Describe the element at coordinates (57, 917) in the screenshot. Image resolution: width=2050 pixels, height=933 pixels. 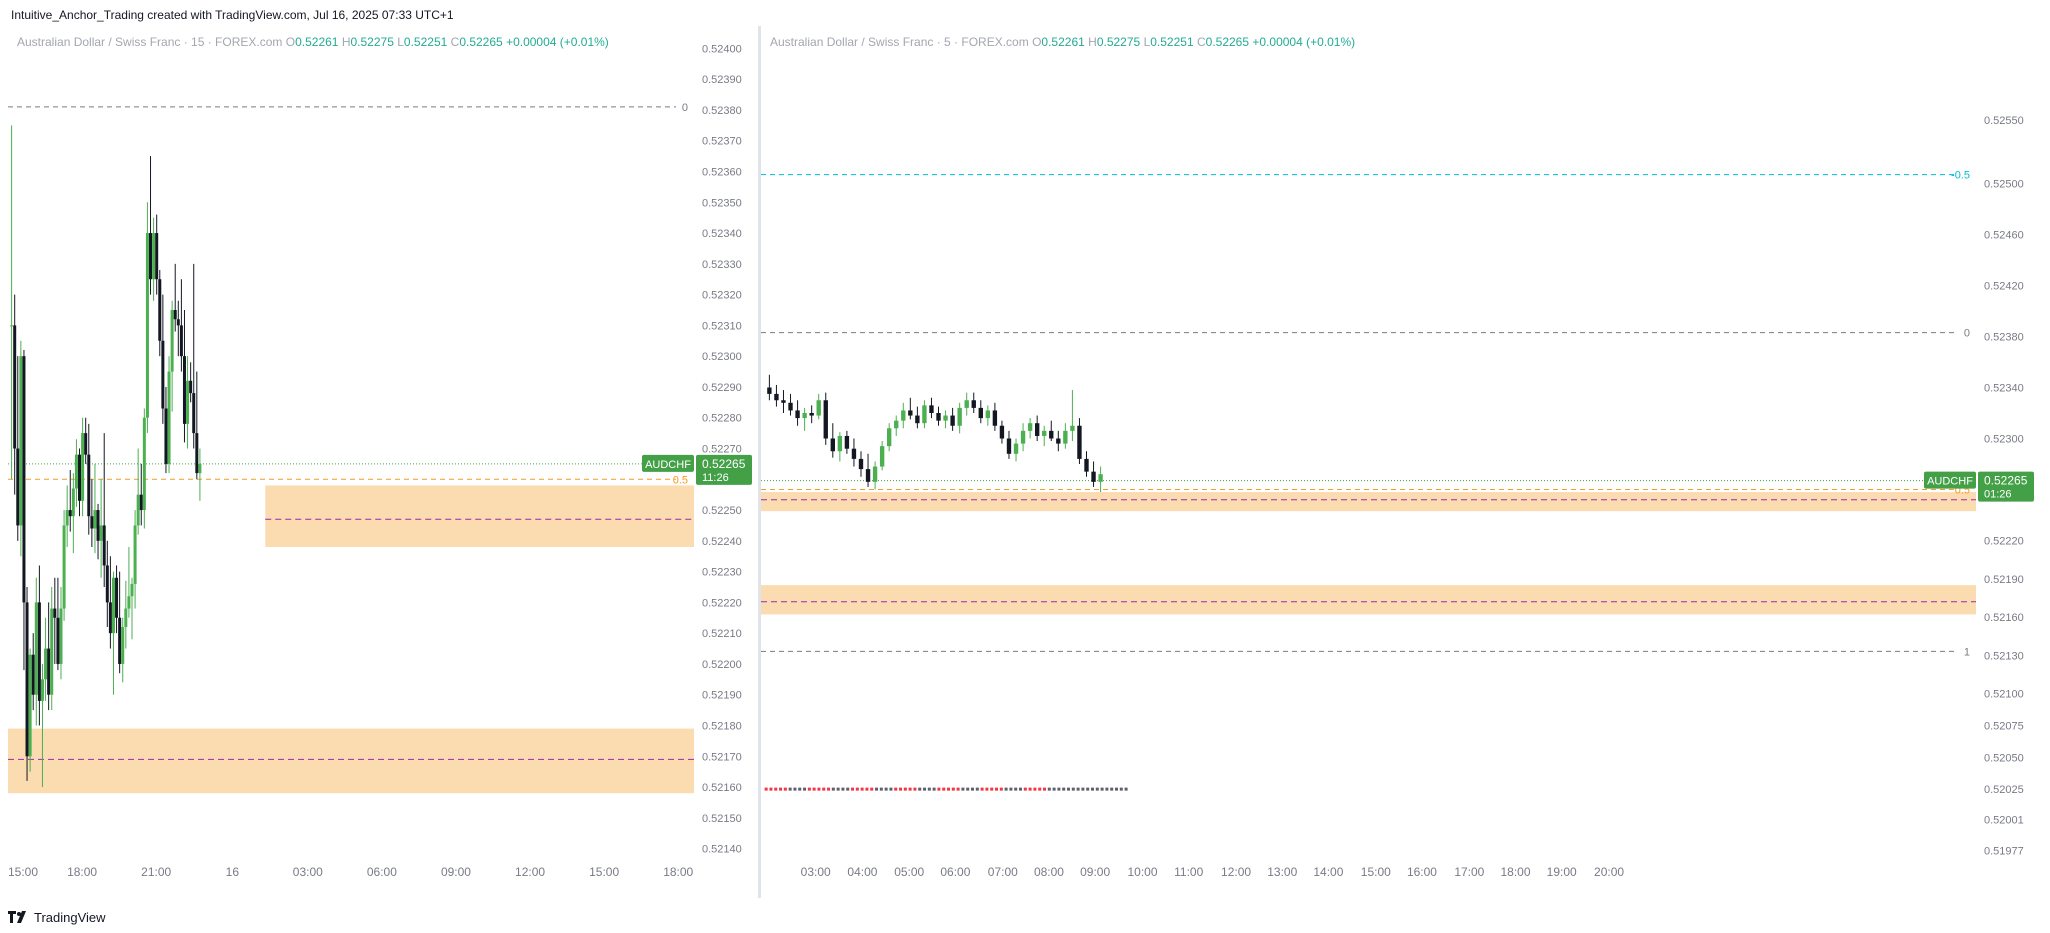
I see `footer-brand: TradingView` at that location.